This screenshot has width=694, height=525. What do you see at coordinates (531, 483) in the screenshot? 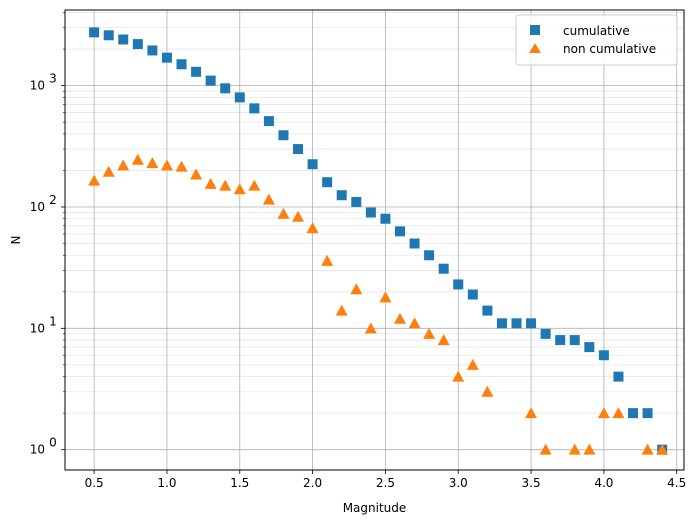
I see `x-tick-label: 3.5` at bounding box center [531, 483].